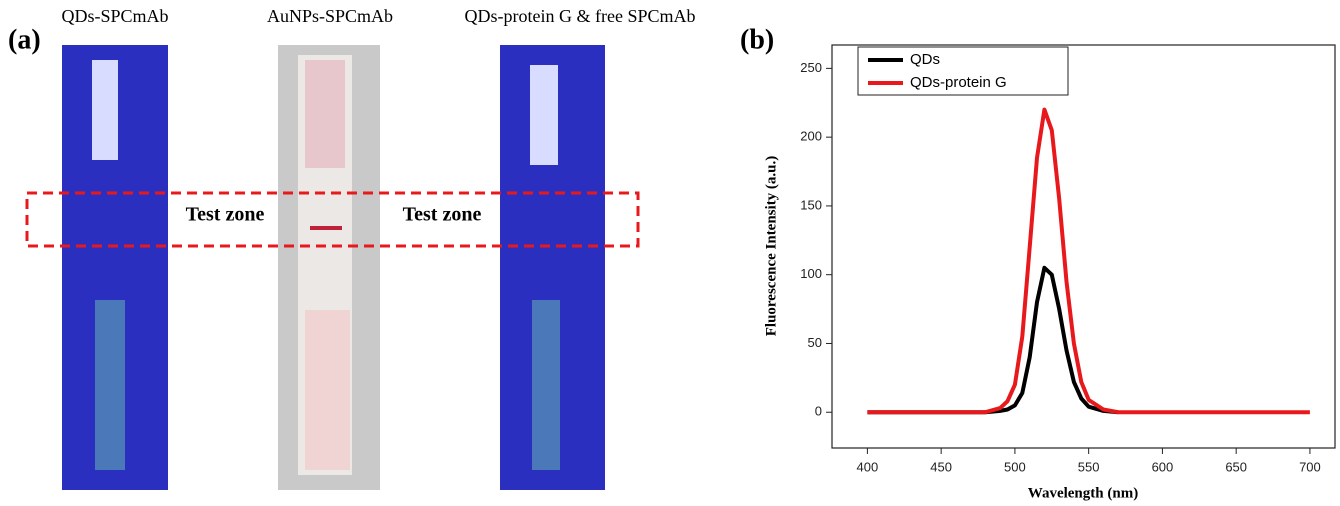 Image resolution: width=1340 pixels, height=506 pixels. What do you see at coordinates (941, 466) in the screenshot?
I see `x-tick-label: 450` at bounding box center [941, 466].